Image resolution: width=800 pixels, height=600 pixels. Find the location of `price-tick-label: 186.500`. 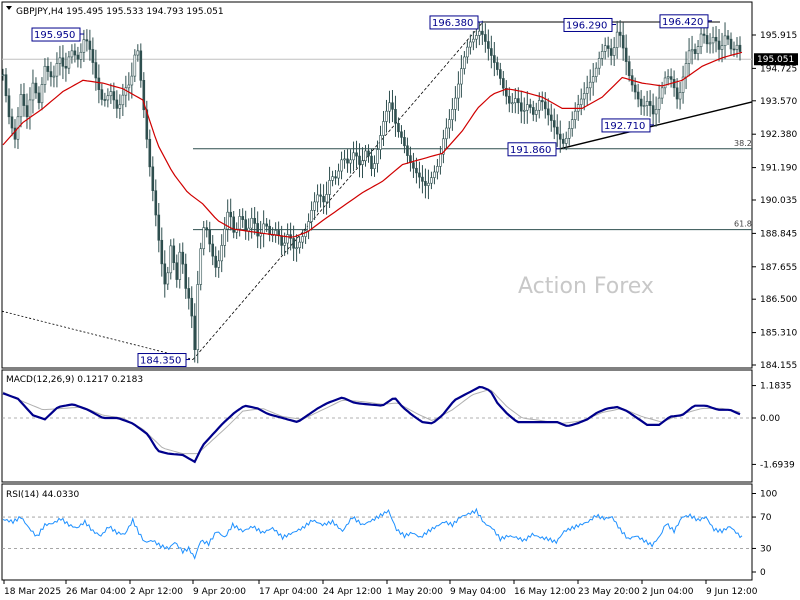

price-tick-label: 186.500 is located at coordinates (778, 300).